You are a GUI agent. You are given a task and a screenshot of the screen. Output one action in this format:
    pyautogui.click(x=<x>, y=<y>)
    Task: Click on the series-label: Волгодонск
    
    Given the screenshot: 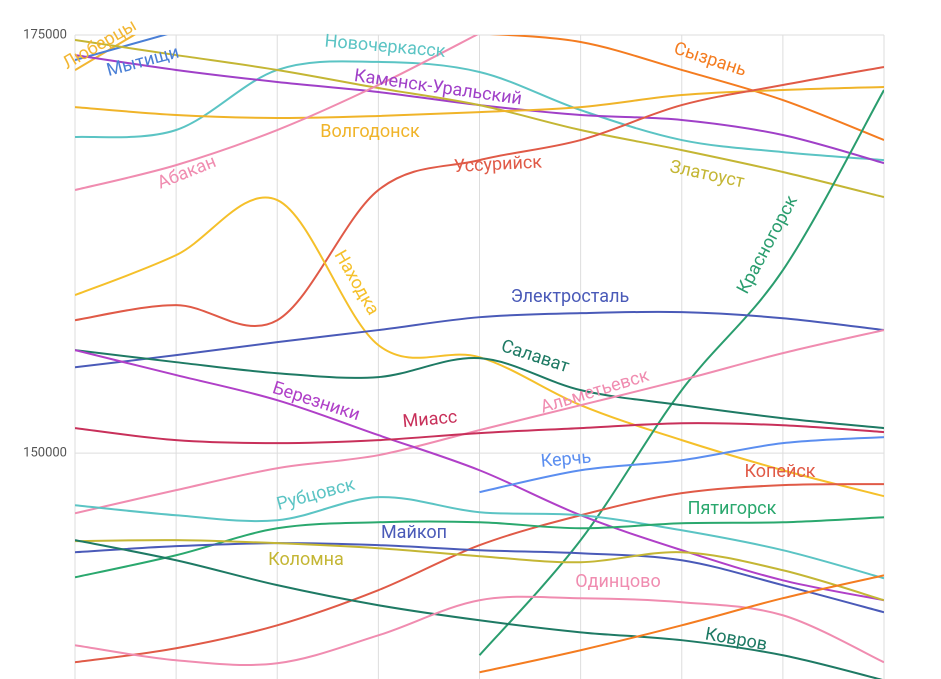 What is the action you would take?
    pyautogui.click(x=370, y=131)
    